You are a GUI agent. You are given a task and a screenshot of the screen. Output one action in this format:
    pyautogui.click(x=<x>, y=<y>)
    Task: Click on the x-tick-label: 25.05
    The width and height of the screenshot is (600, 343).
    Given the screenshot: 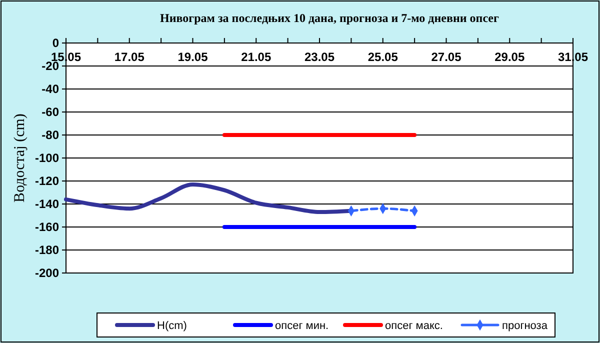 What is the action you would take?
    pyautogui.click(x=383, y=57)
    